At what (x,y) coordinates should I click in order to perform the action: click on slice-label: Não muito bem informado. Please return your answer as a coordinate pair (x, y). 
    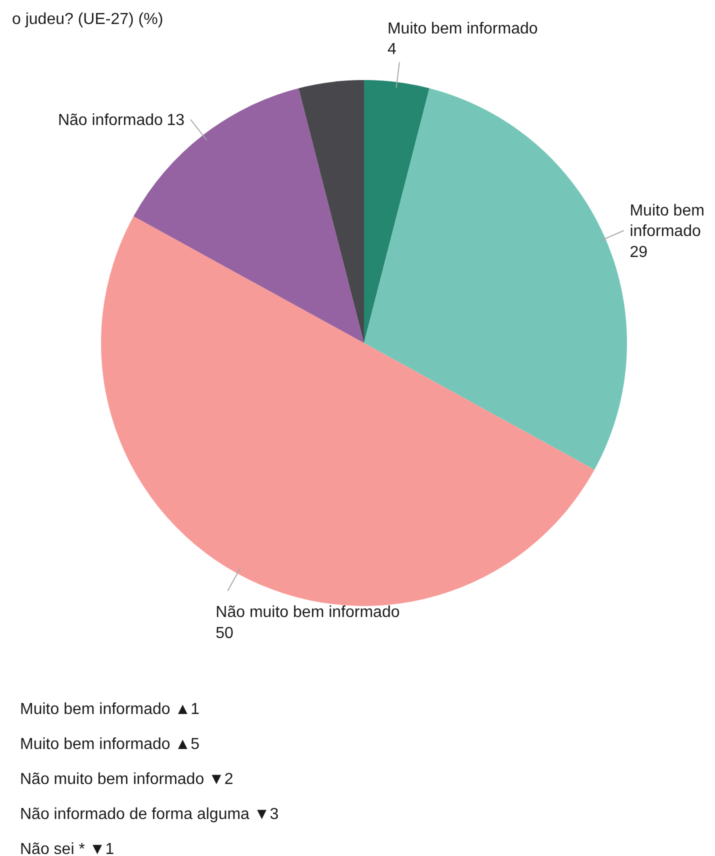
    Looking at the image, I should click on (308, 612).